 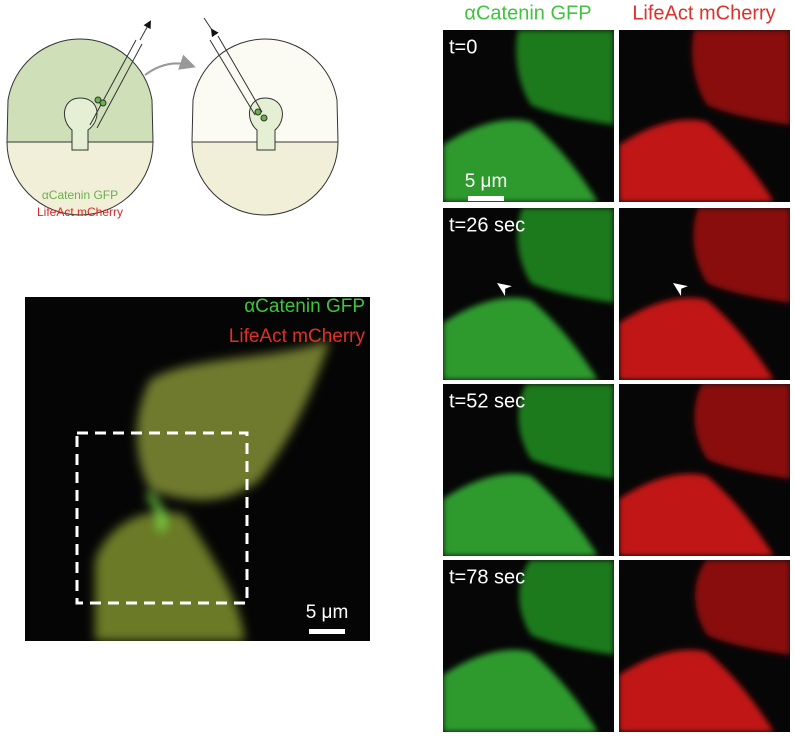 What do you see at coordinates (80, 195) in the screenshot?
I see `schematic-label: αCatenin GFP` at bounding box center [80, 195].